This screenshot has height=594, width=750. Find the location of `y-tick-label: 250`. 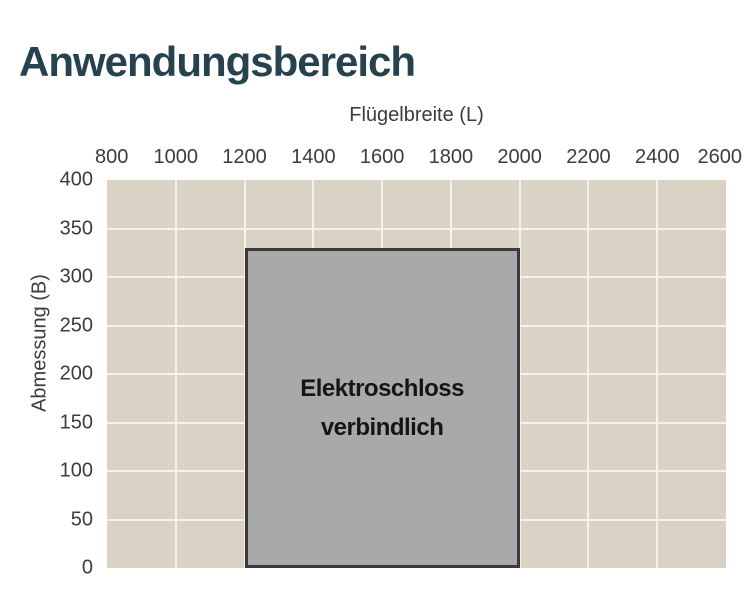

y-tick-label: 250 is located at coordinates (76, 325).